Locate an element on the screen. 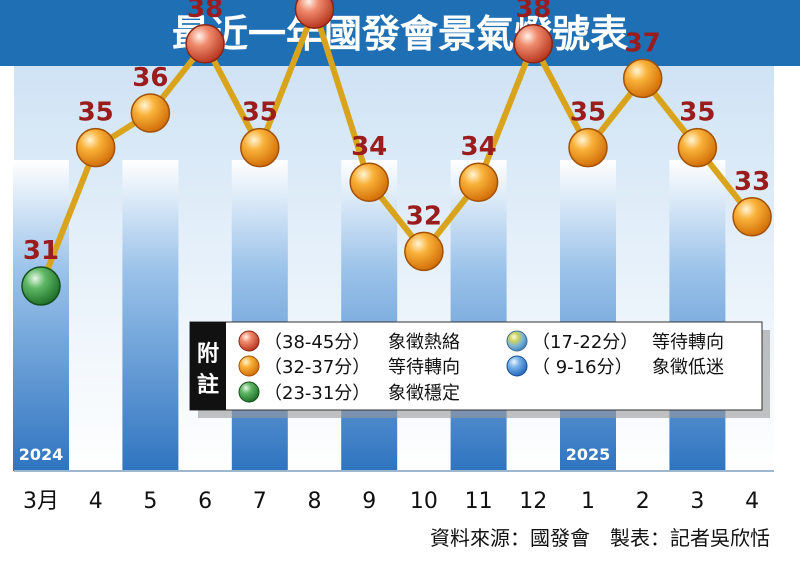 This screenshot has width=800, height=563. value-label-10: 35 is located at coordinates (588, 113).